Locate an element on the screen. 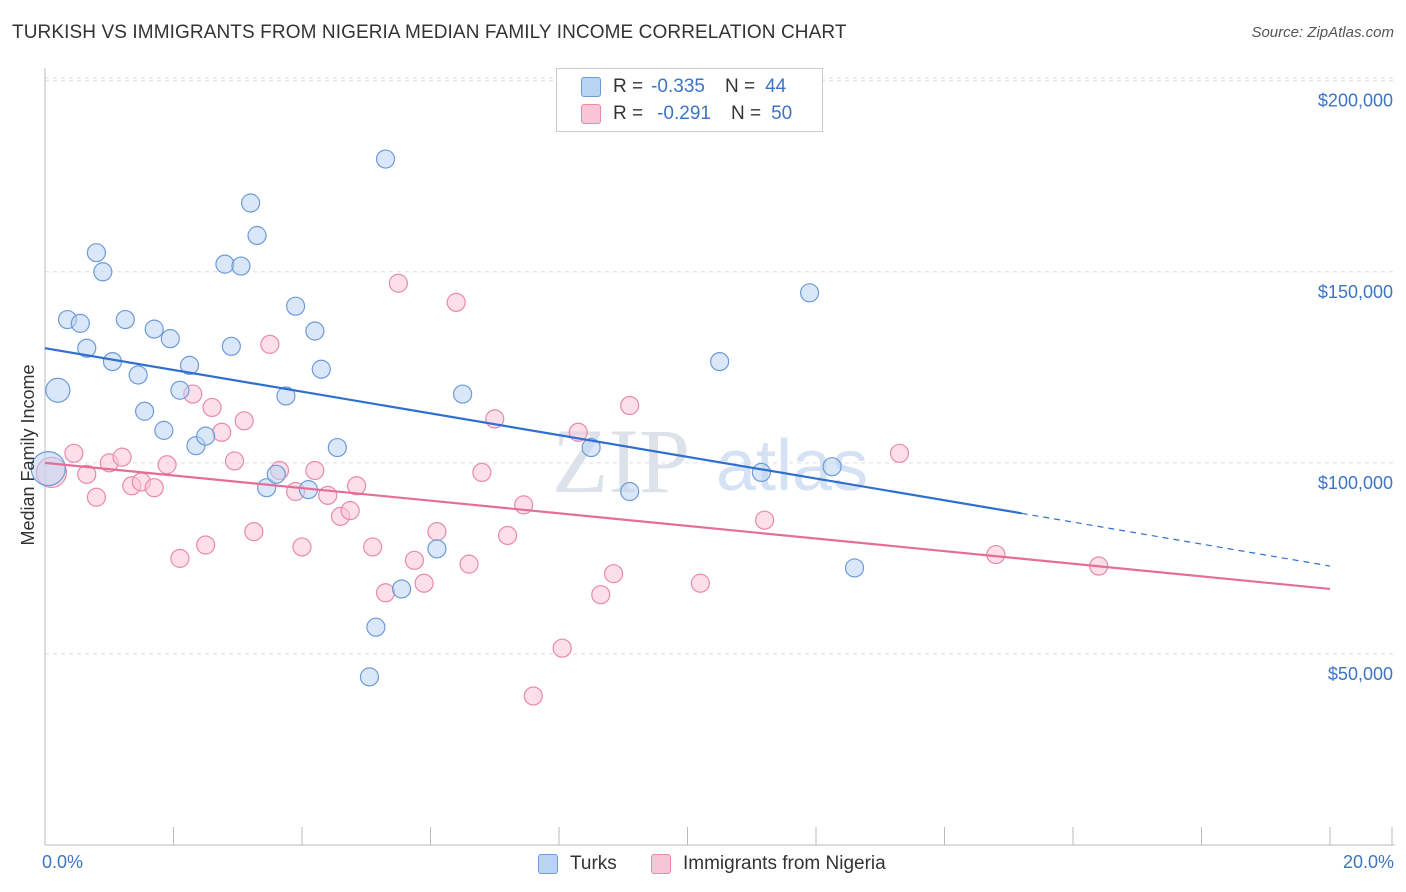 This screenshot has width=1406, height=892. y-tick-label: $100,000 is located at coordinates (1355, 483).